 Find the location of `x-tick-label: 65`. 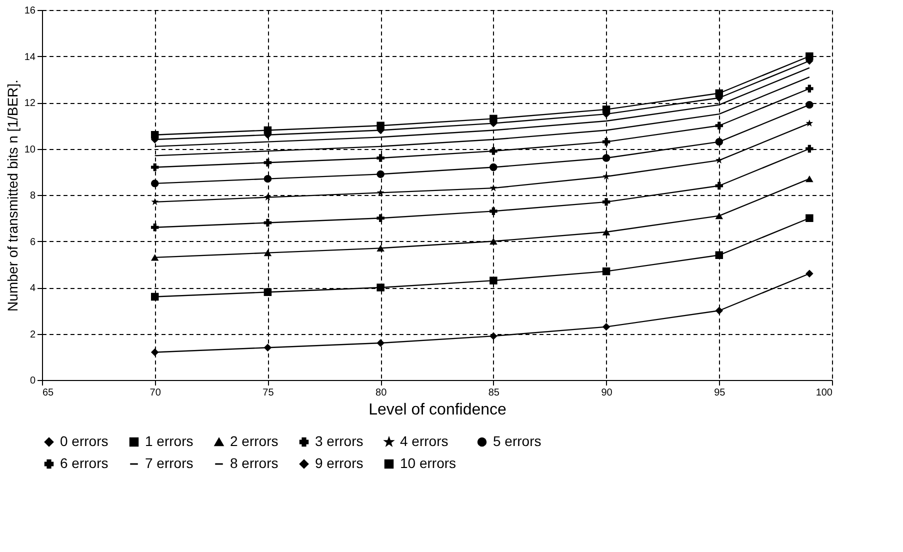

x-tick-label: 65 is located at coordinates (48, 393).